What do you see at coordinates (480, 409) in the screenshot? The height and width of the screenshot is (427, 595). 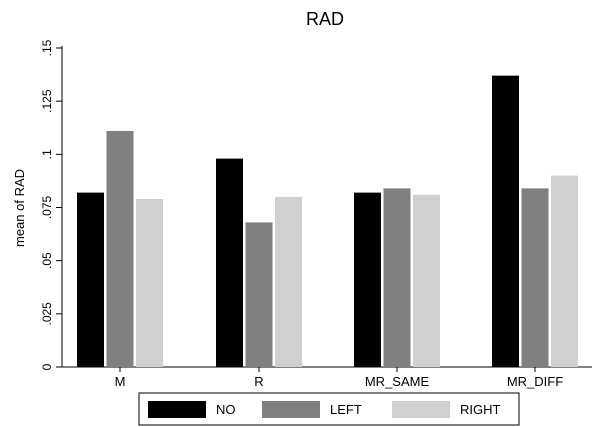 I see `legend-label-right: RIGHT` at bounding box center [480, 409].